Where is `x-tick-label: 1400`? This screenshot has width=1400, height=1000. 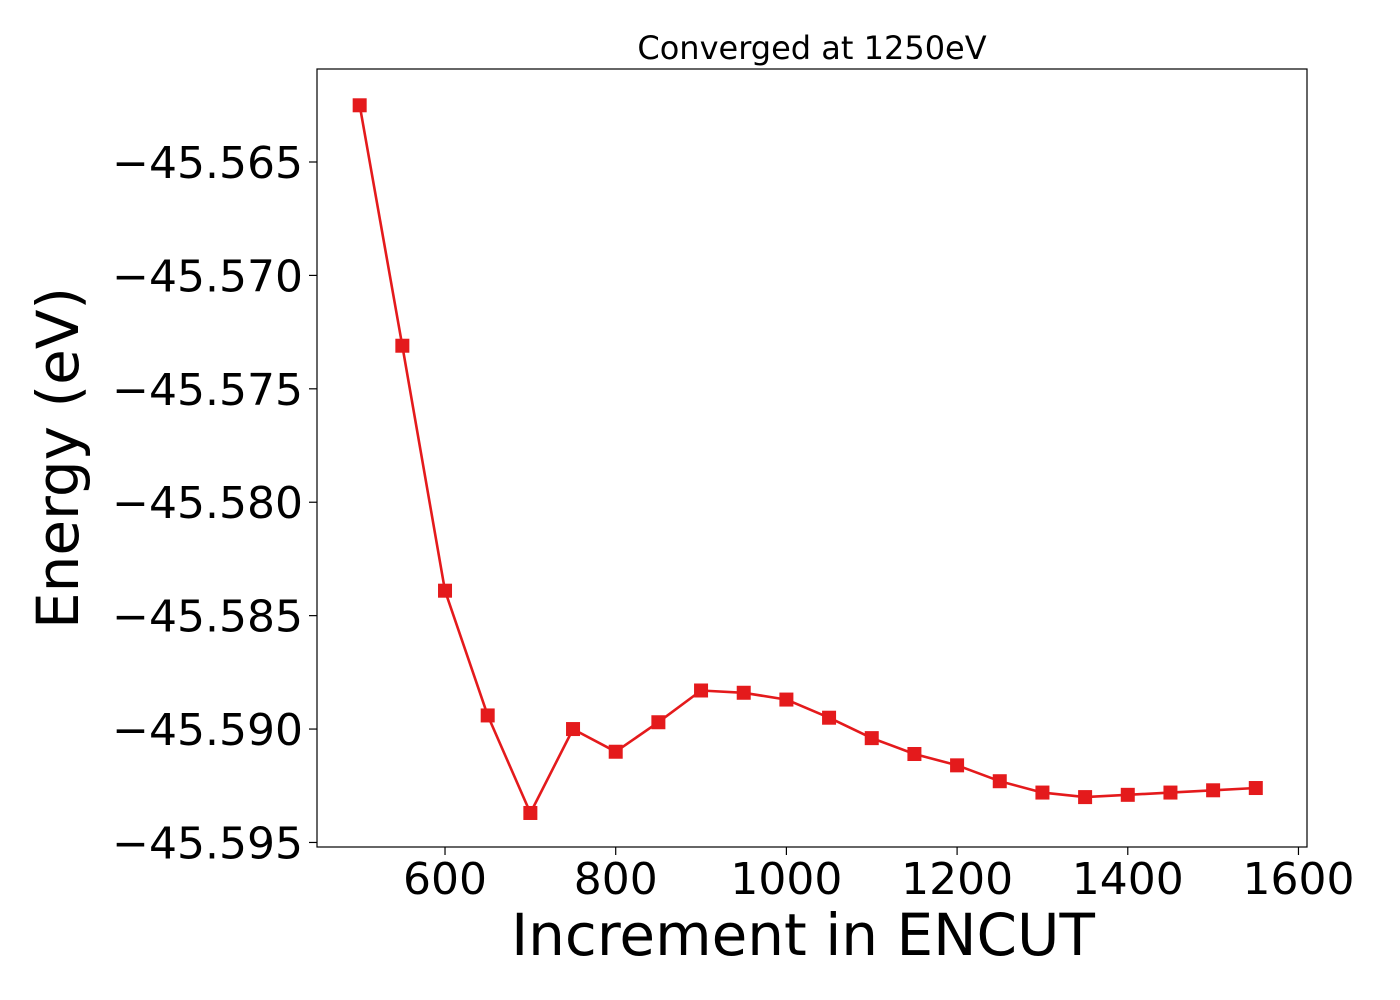
x-tick-label: 1400 is located at coordinates (1128, 879).